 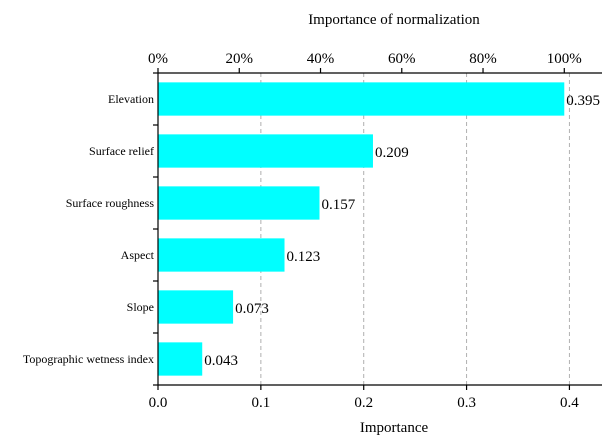 I want to click on top-tick-label: 40%, so click(x=321, y=59).